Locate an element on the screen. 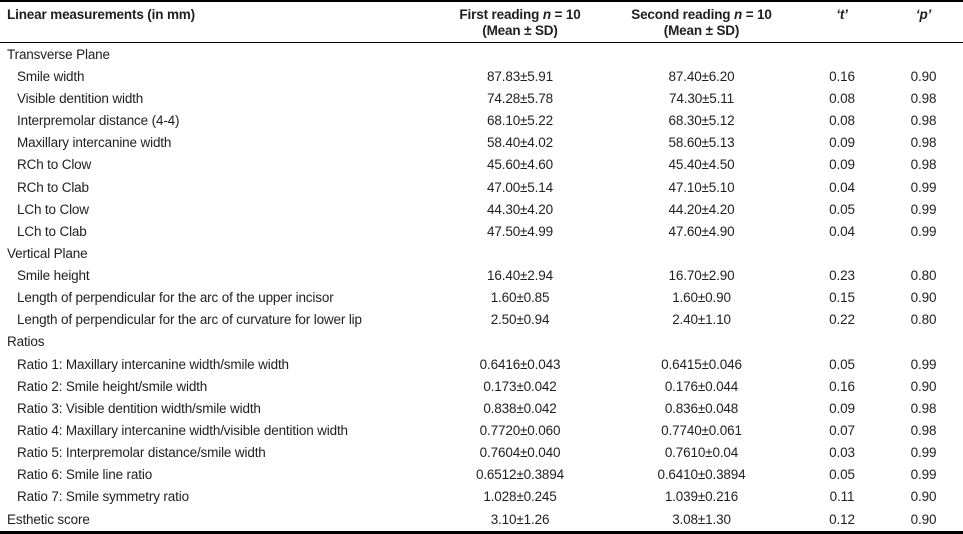  cell-t-value: 0.08 is located at coordinates (842, 121).